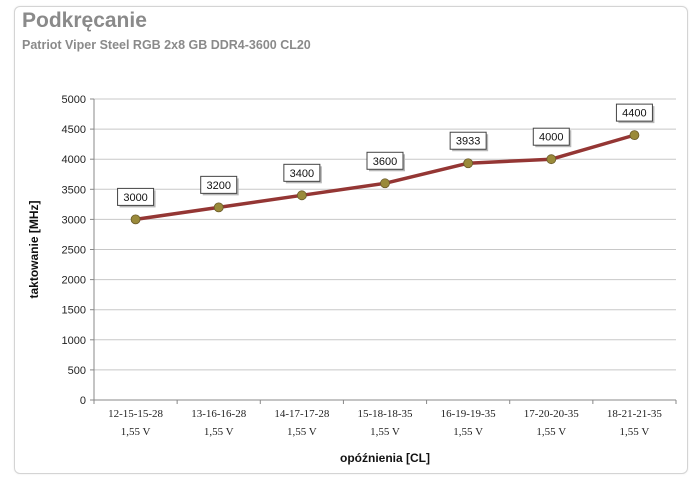  What do you see at coordinates (551, 414) in the screenshot?
I see `x-tick-label-timing: 17-20-20-35` at bounding box center [551, 414].